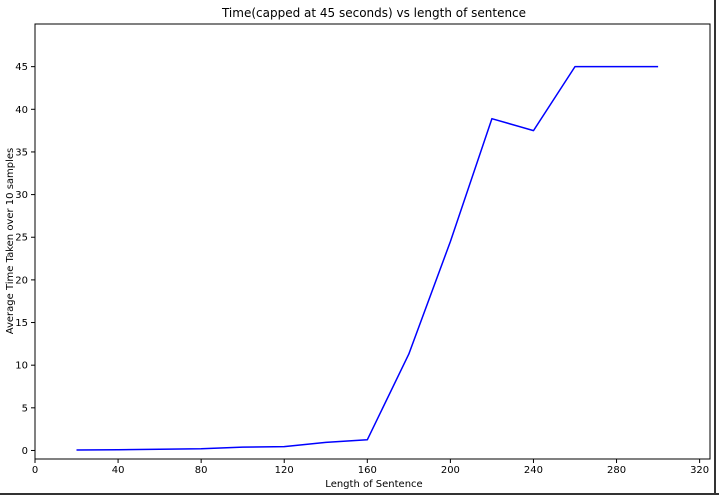 The width and height of the screenshot is (719, 497). I want to click on x-tick-label: 320, so click(699, 470).